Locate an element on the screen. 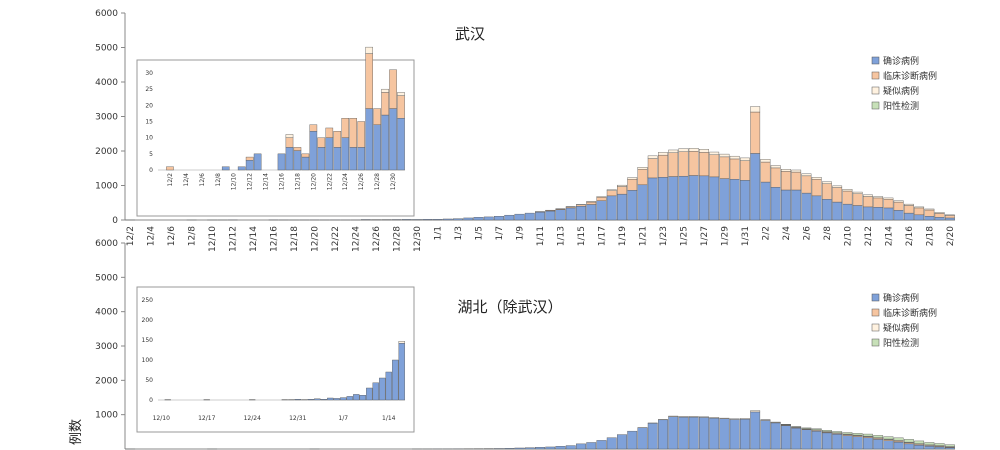 Image resolution: width=1000 pixels, height=450 pixels. x-tick-label: 1/31 is located at coordinates (746, 236).